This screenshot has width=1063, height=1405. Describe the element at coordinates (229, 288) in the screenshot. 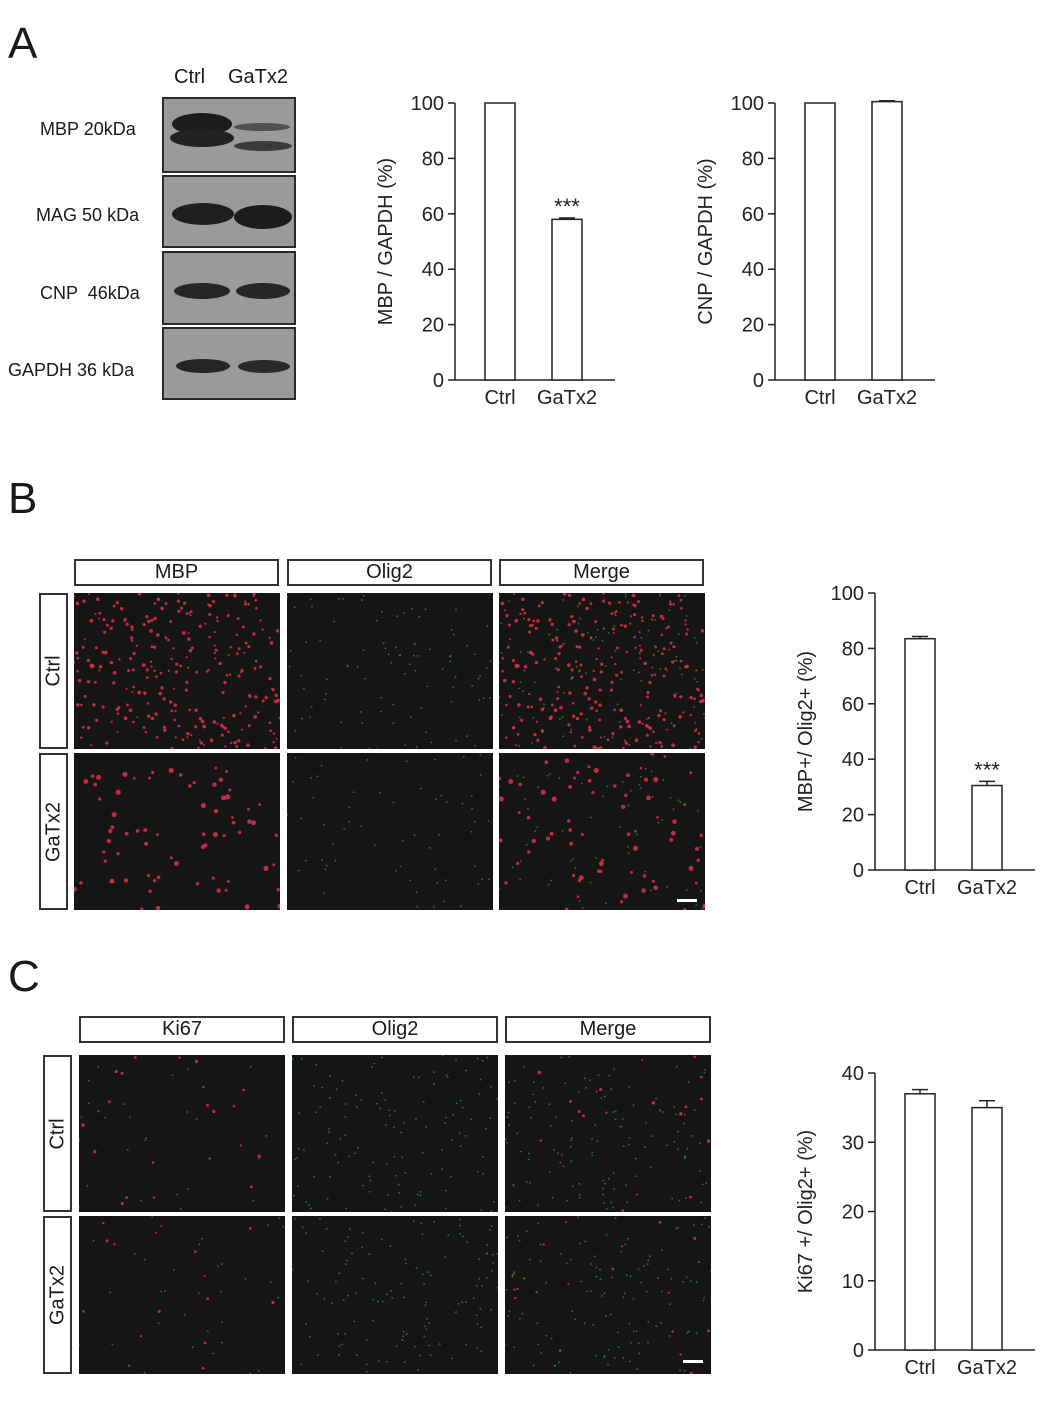

I see `blot-strip-cnp` at that location.